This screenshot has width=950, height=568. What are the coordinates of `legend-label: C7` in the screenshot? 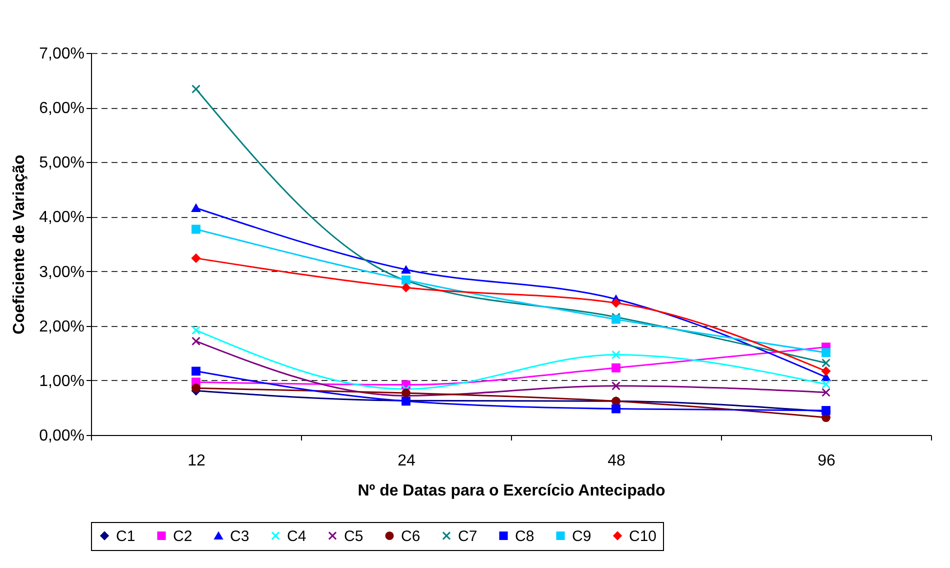 It's located at (468, 536).